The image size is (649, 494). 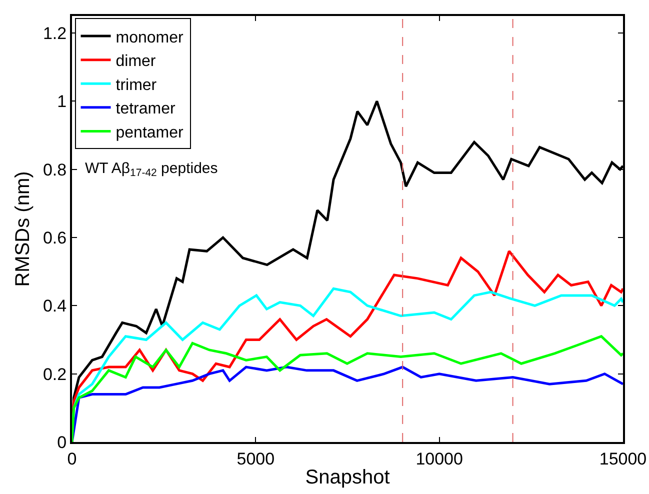 What do you see at coordinates (150, 133) in the screenshot?
I see `legend-label: pentamer` at bounding box center [150, 133].